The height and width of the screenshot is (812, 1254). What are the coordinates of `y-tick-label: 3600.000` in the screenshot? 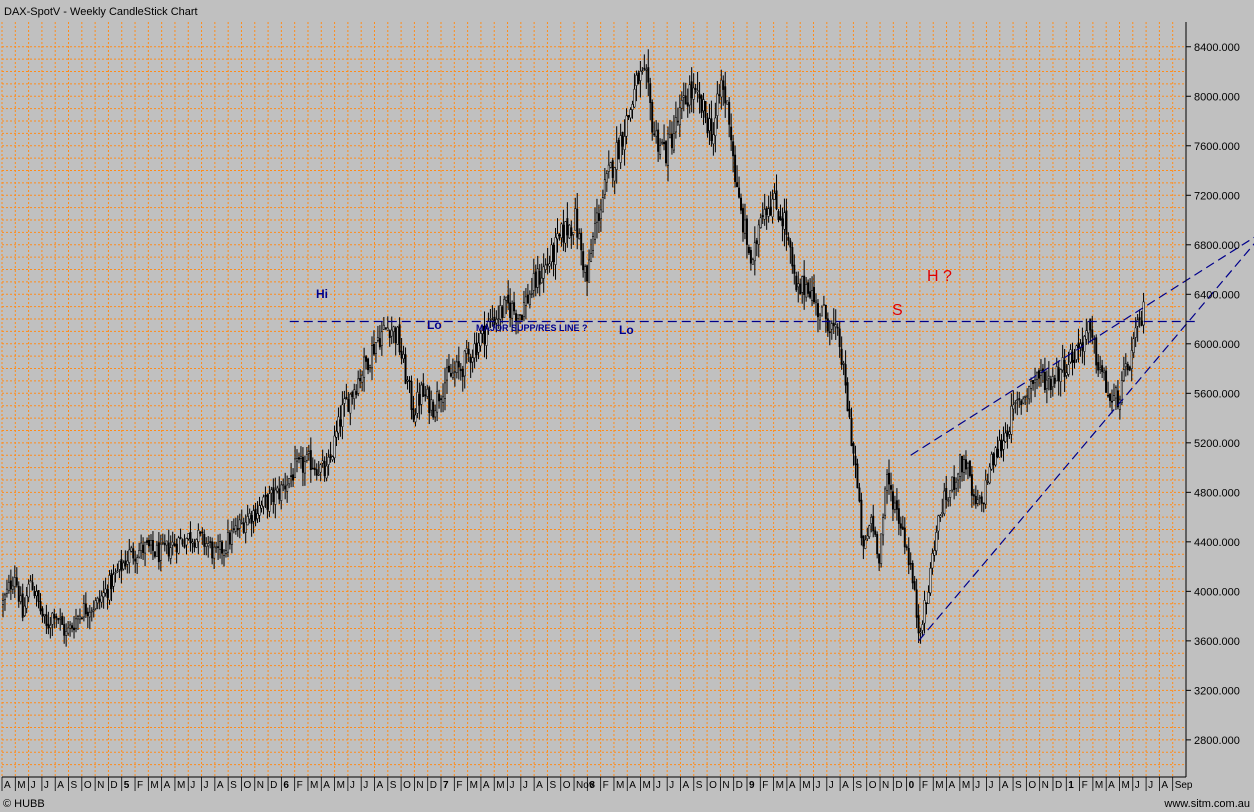 It's located at (1217, 642).